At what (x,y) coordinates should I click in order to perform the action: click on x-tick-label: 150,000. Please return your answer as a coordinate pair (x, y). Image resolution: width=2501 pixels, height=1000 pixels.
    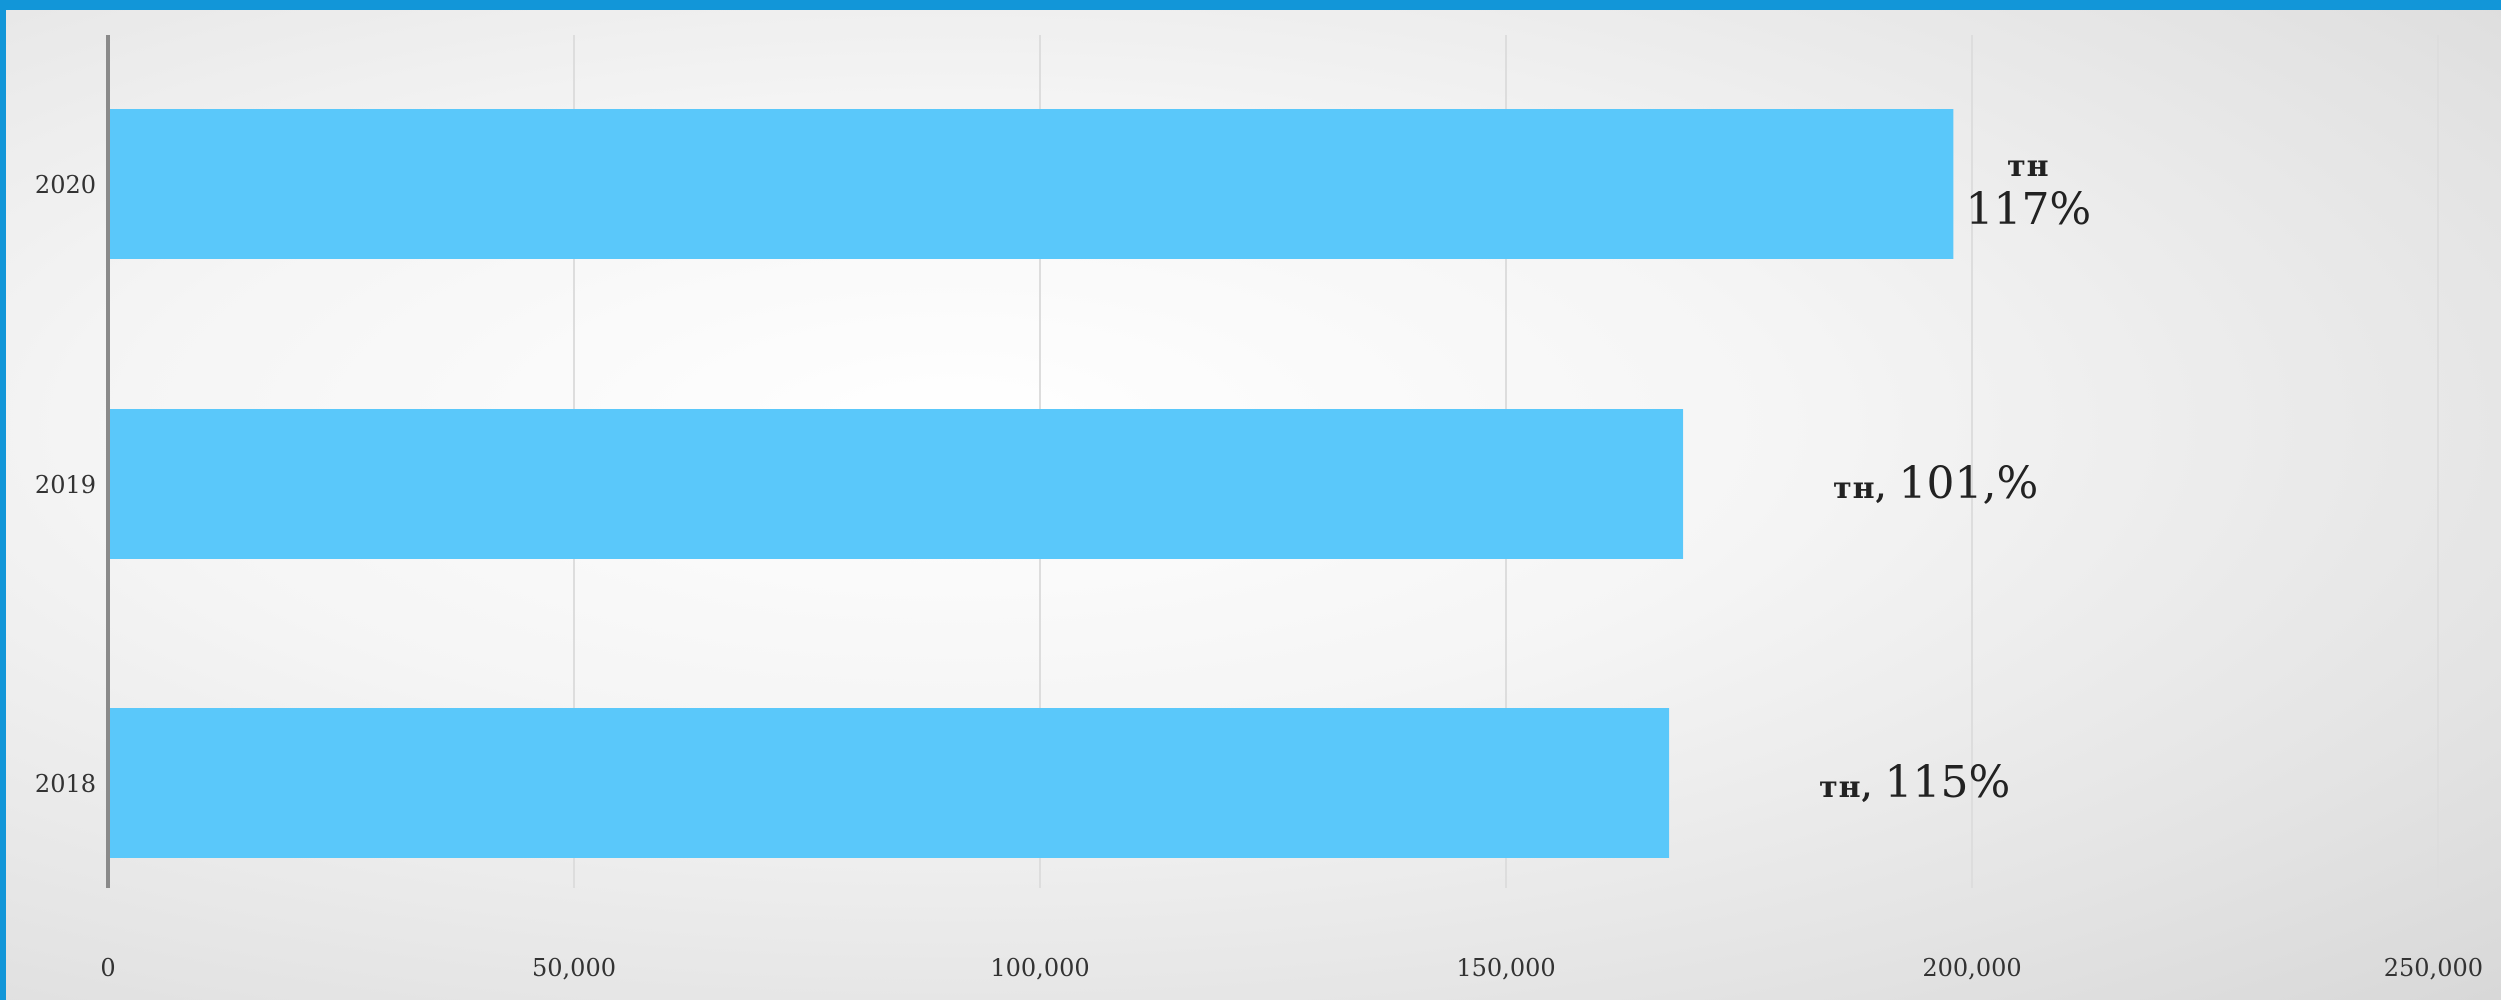
    Looking at the image, I should click on (1505, 968).